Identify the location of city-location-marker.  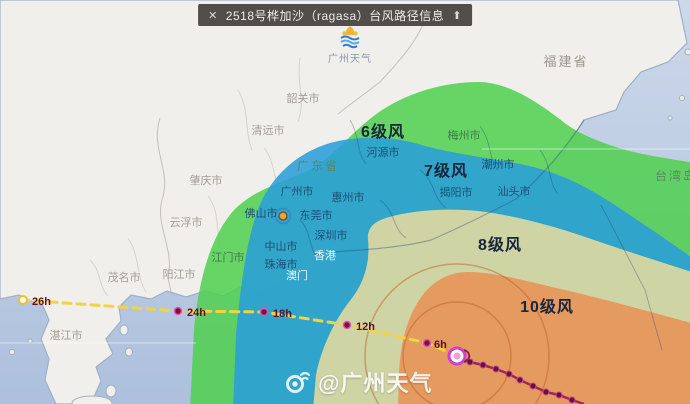
(283, 216).